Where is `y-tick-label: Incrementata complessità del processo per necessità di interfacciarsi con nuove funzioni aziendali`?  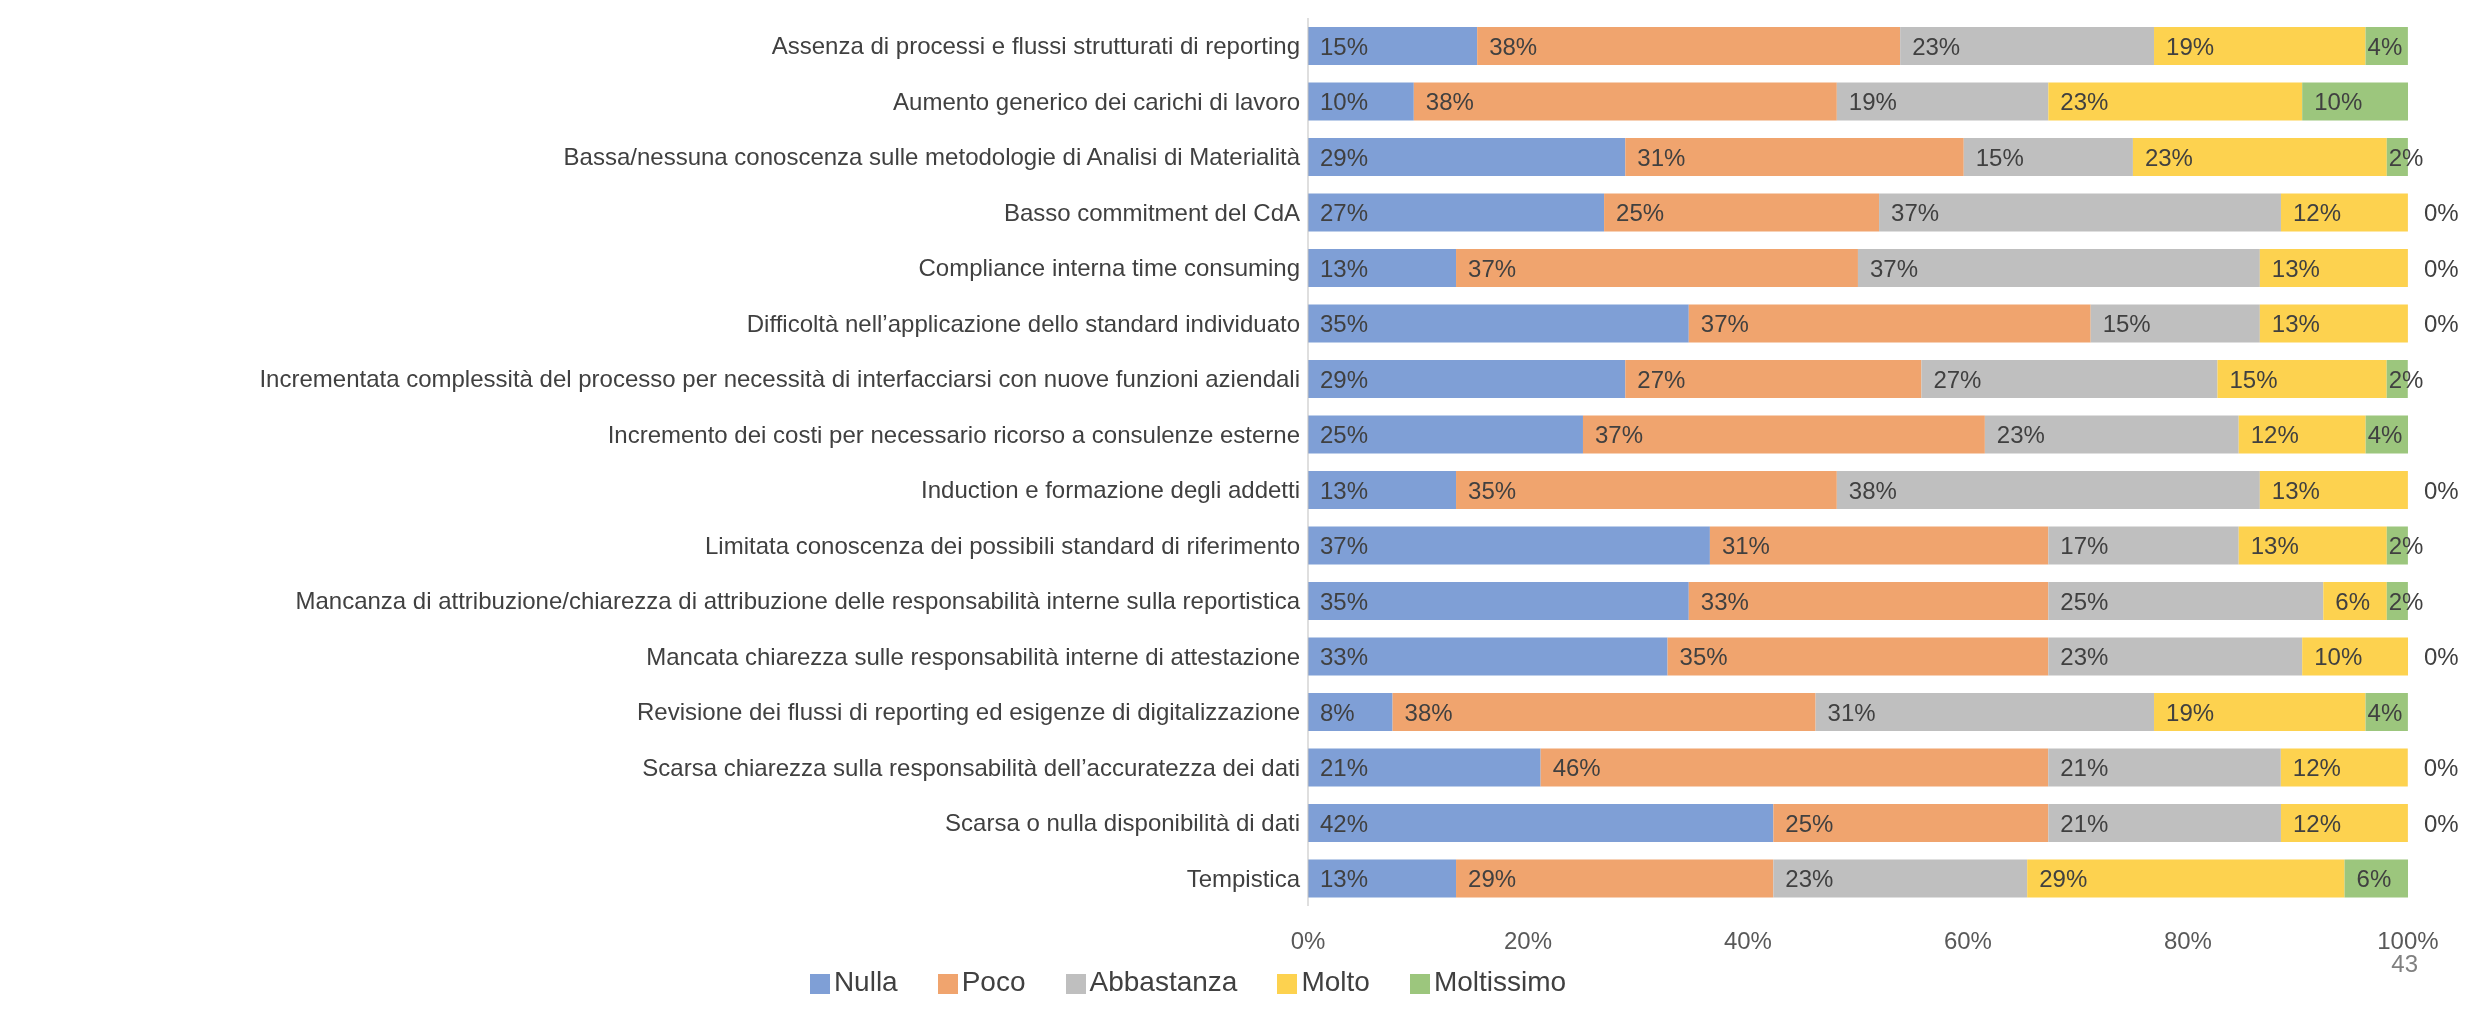
y-tick-label: Incrementata complessità del processo per necessità di interfacciarsi con nuove funzioni aziendali is located at coordinates (779, 379).